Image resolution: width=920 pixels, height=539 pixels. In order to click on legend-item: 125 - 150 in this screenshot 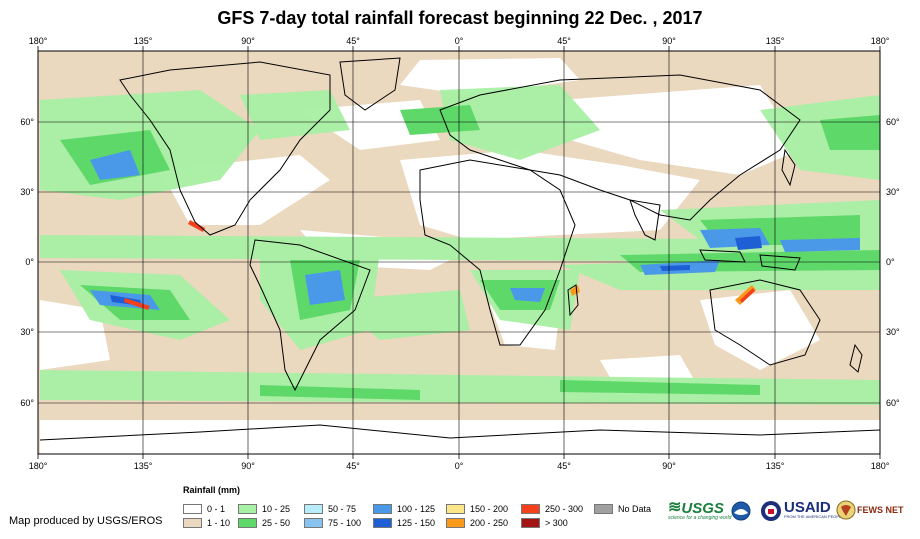, I will do `click(404, 523)`.